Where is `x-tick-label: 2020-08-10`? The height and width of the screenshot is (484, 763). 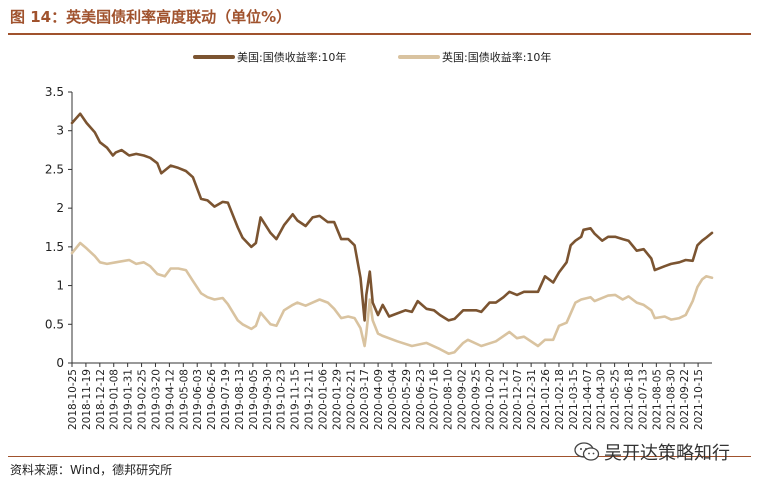
x-tick-label: 2020-08-10 is located at coordinates (449, 399).